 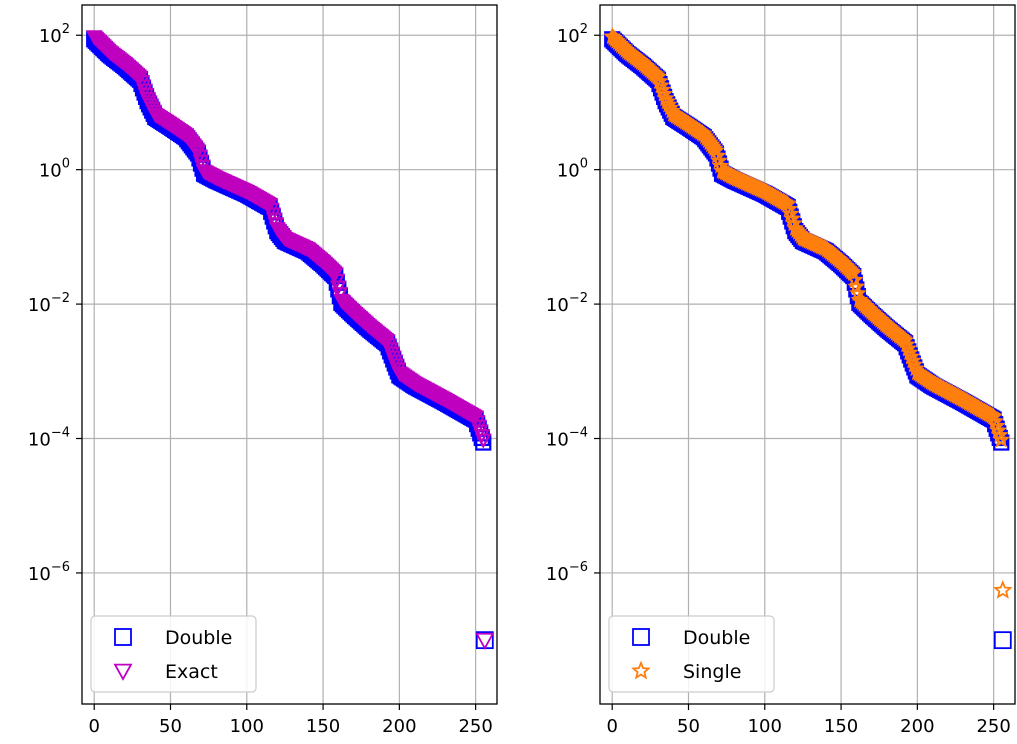 I want to click on legend-label-exact: Exact, so click(x=191, y=672).